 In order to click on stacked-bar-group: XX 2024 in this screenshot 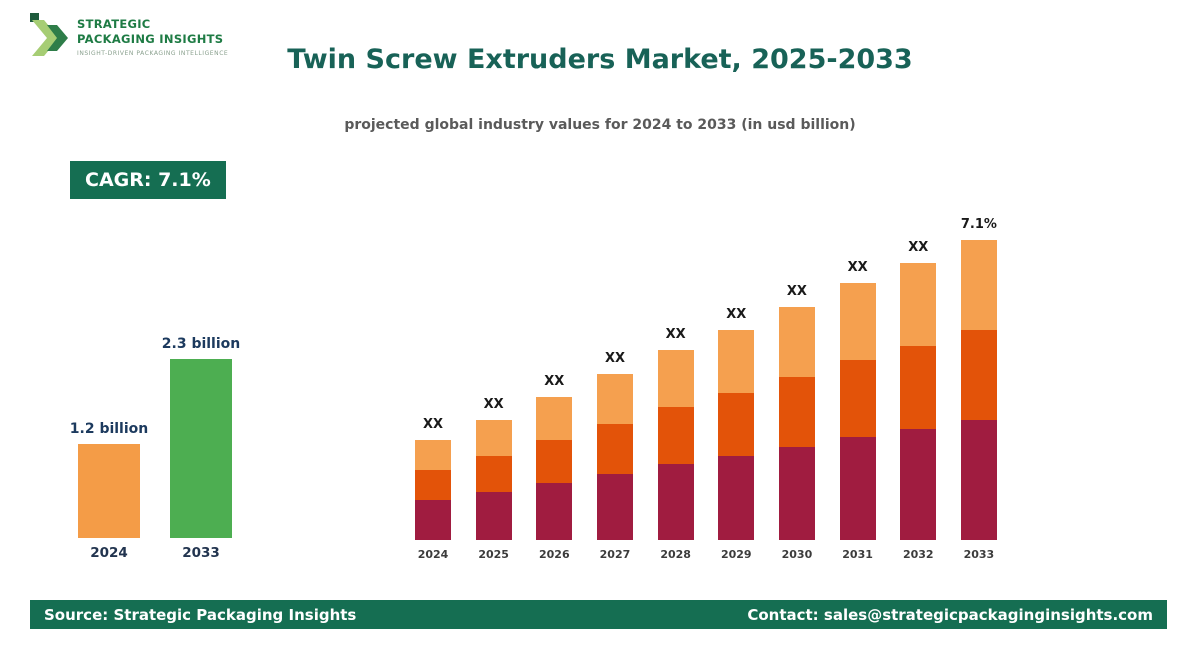, I will do `click(433, 489)`.